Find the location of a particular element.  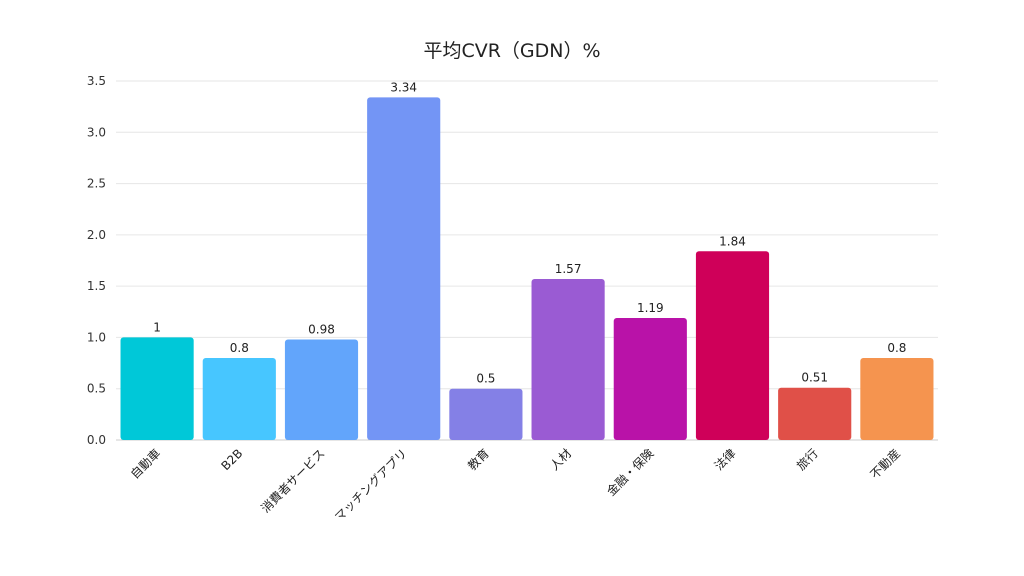

y-tick-label: 0.5 is located at coordinates (96, 389).